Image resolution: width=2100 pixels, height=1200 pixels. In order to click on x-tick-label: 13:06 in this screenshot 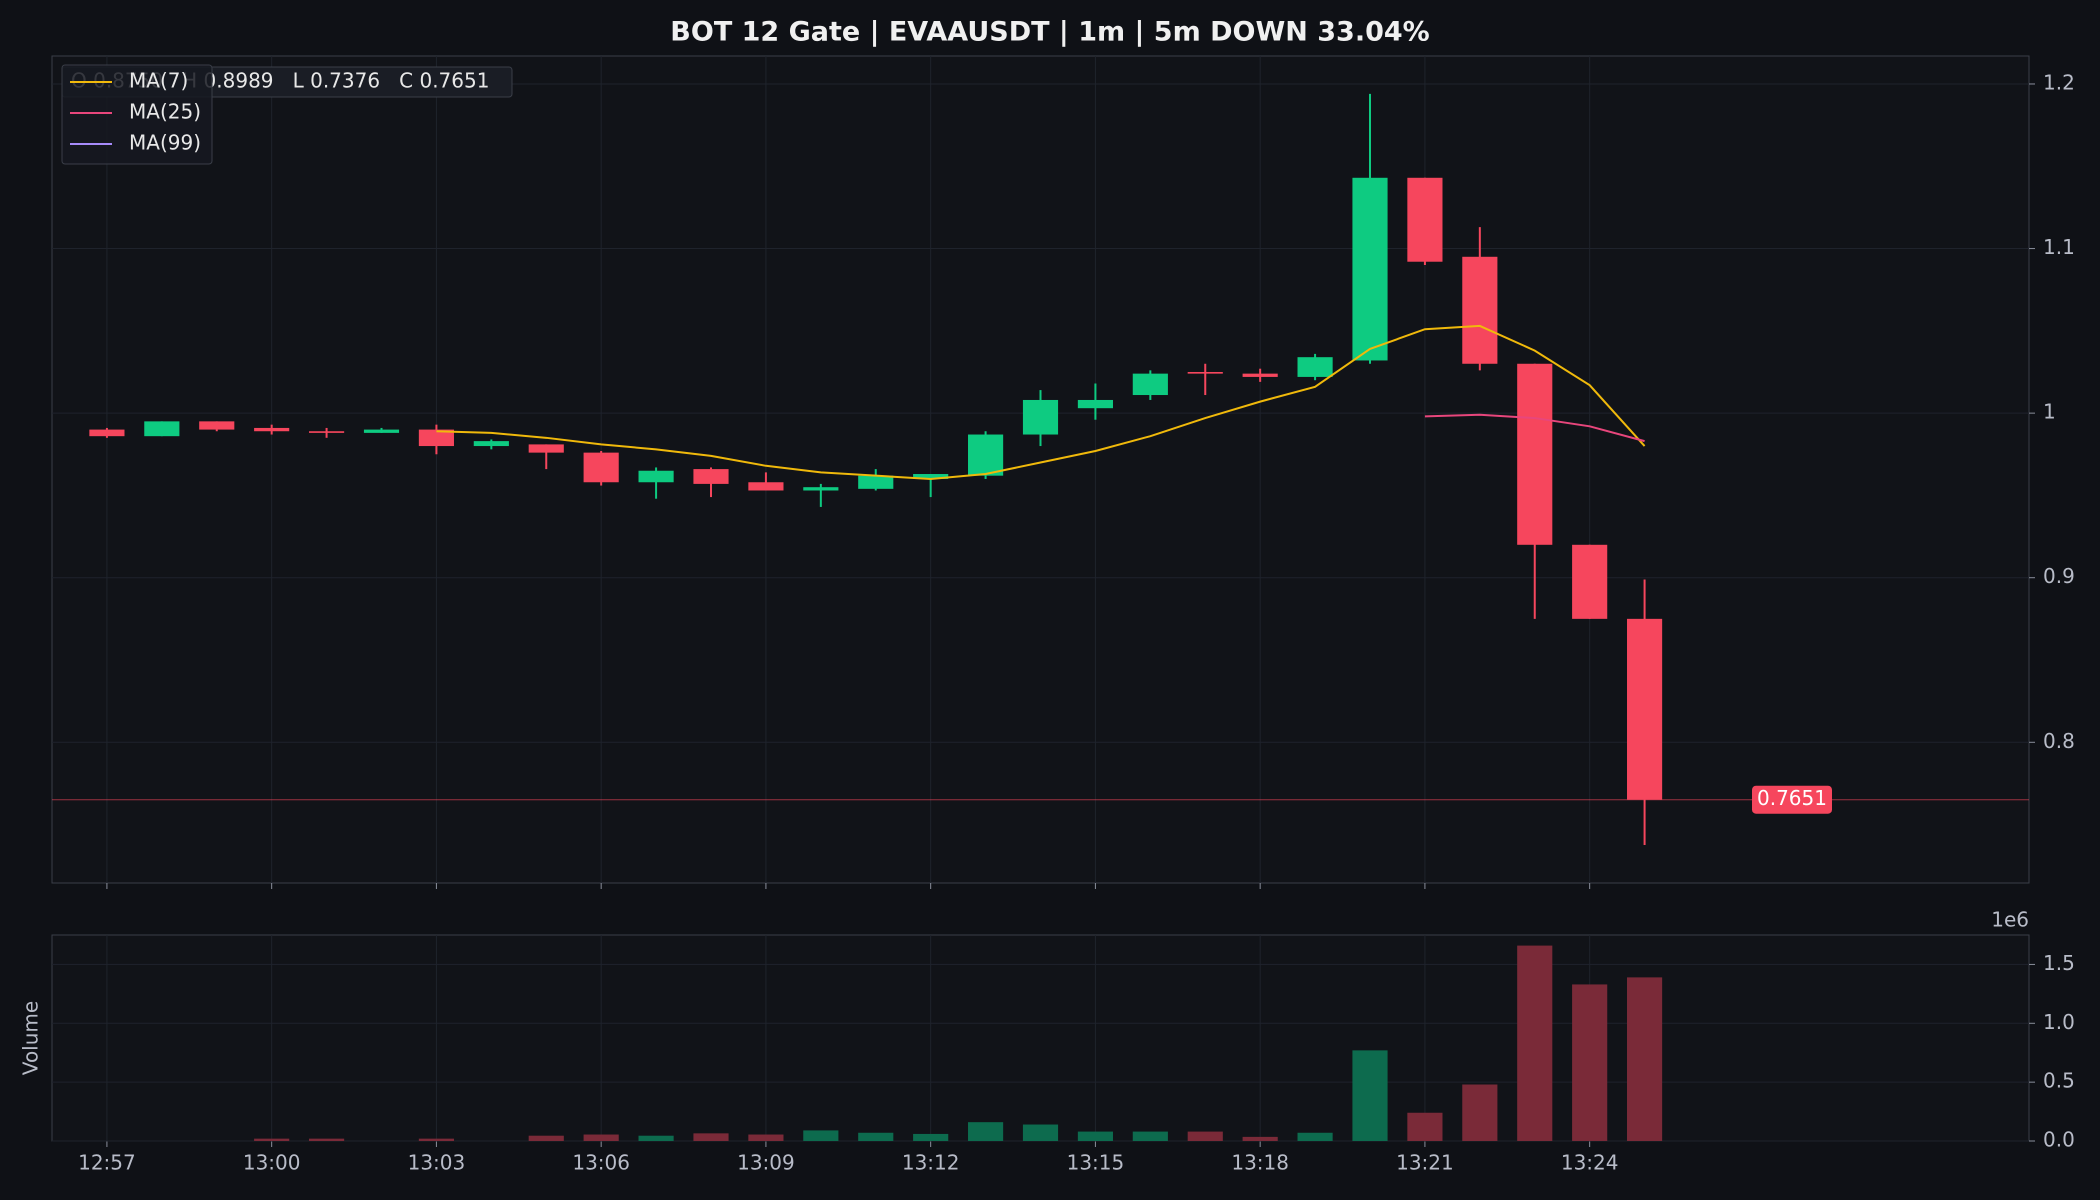, I will do `click(601, 1163)`.